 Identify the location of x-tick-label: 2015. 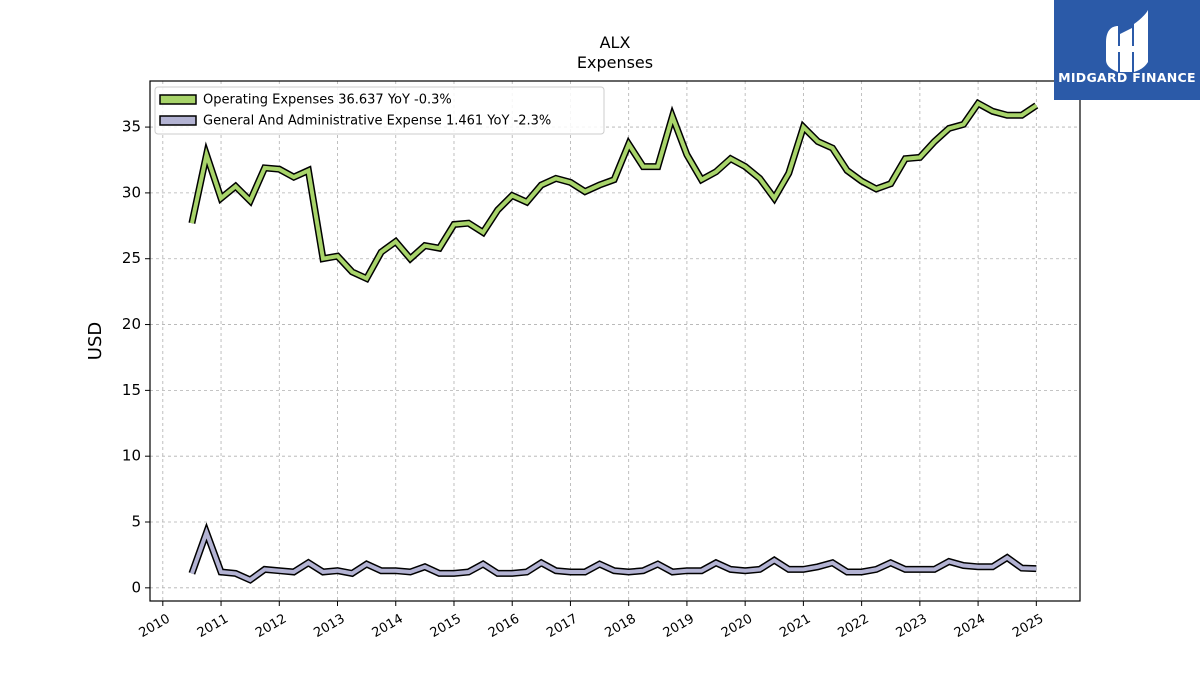
(446, 626).